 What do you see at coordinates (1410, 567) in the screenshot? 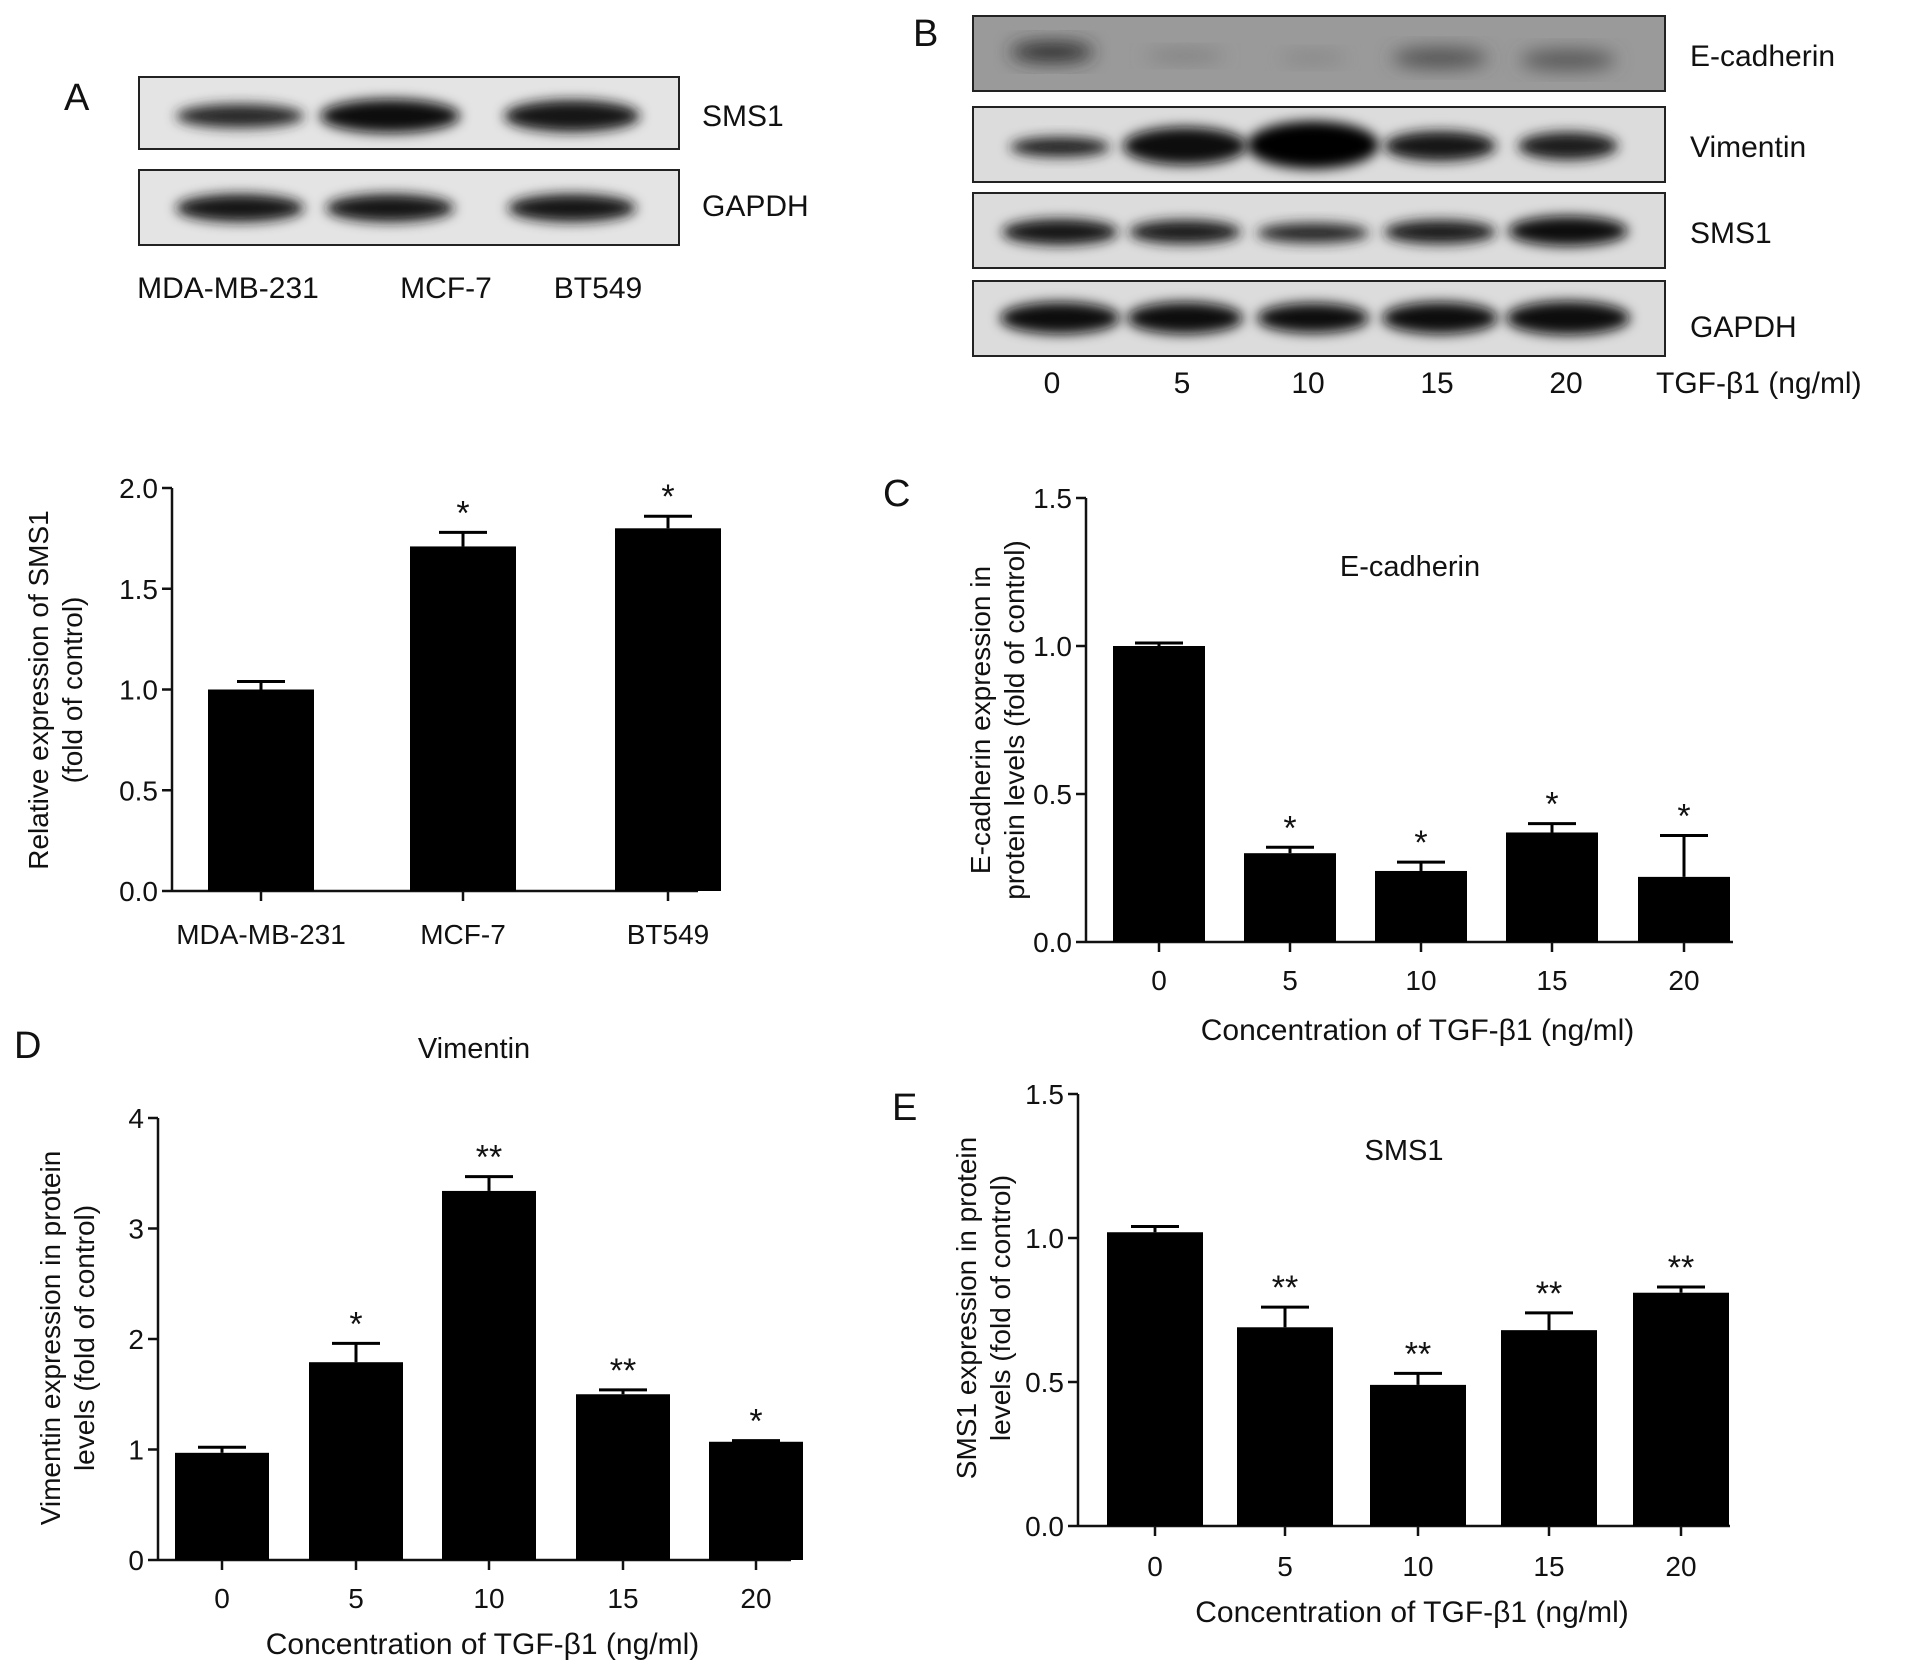
I see `chart-title: E-cadherin` at bounding box center [1410, 567].